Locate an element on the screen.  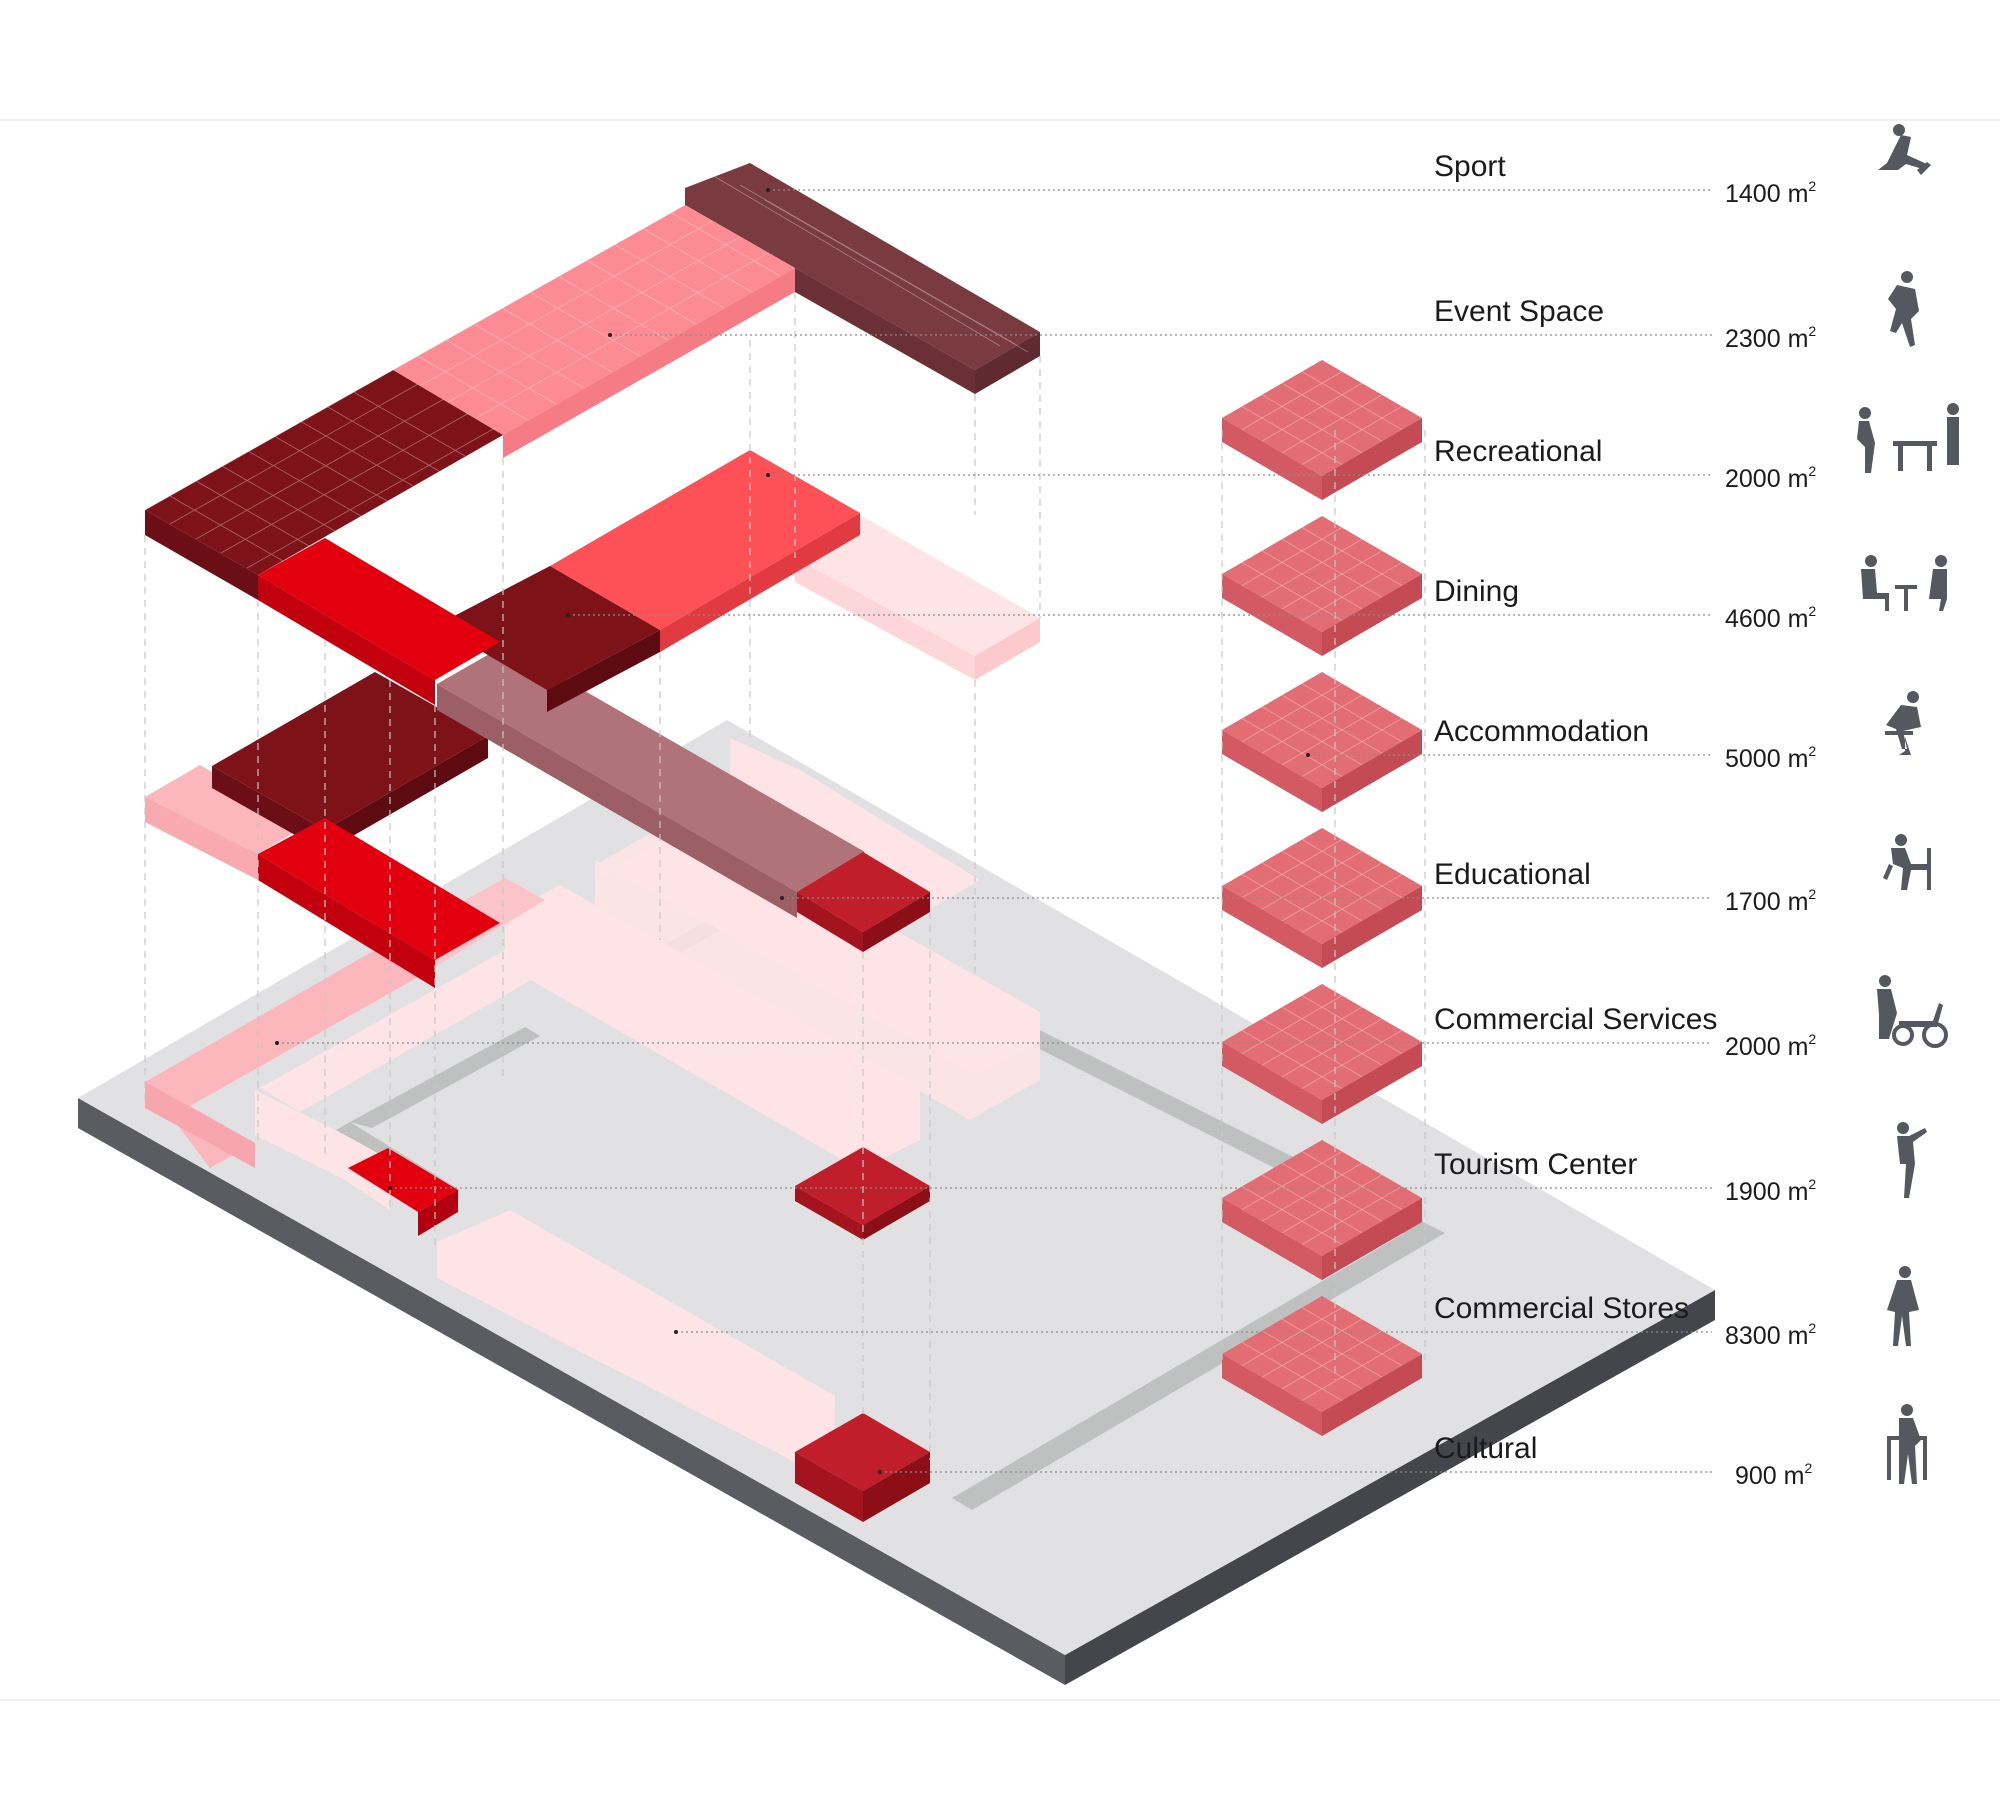
dancer-icon-shape is located at coordinates (1903, 316).